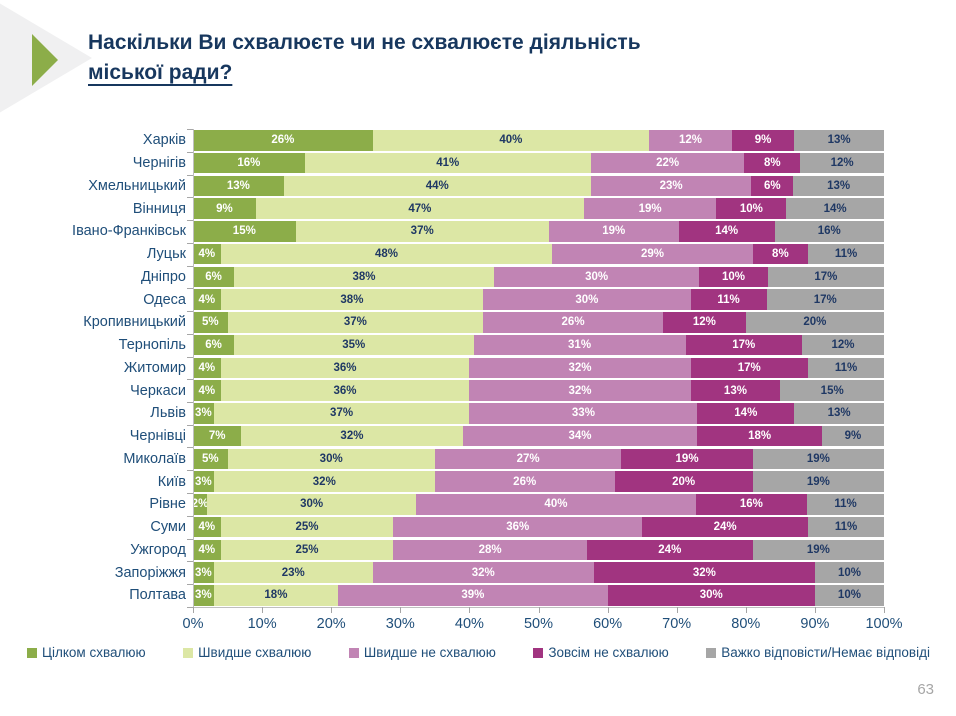 This screenshot has height=716, width=956. Describe the element at coordinates (580, 436) in the screenshot. I see `bar-segment: 34%` at that location.